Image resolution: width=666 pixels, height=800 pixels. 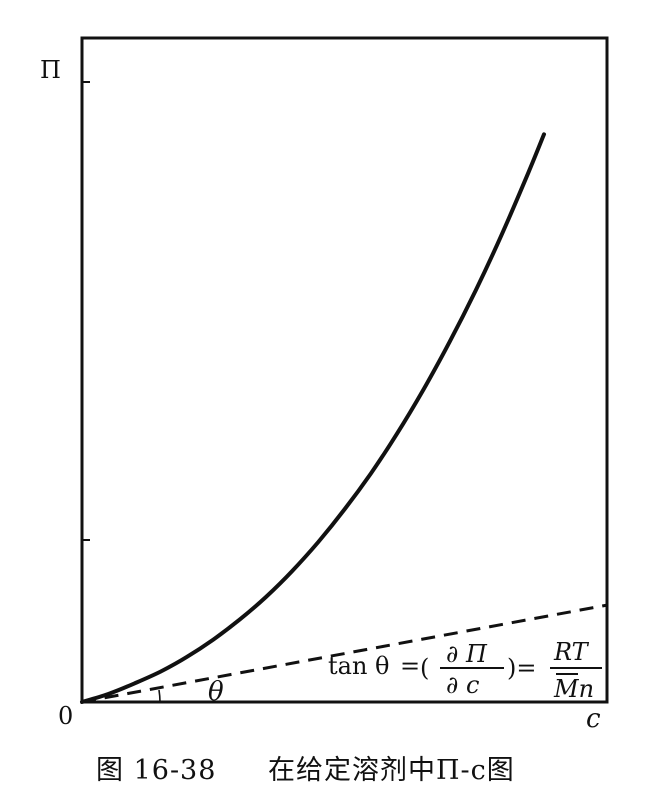 What do you see at coordinates (571, 652) in the screenshot?
I see `formula-rhs-numerator: RT` at bounding box center [571, 652].